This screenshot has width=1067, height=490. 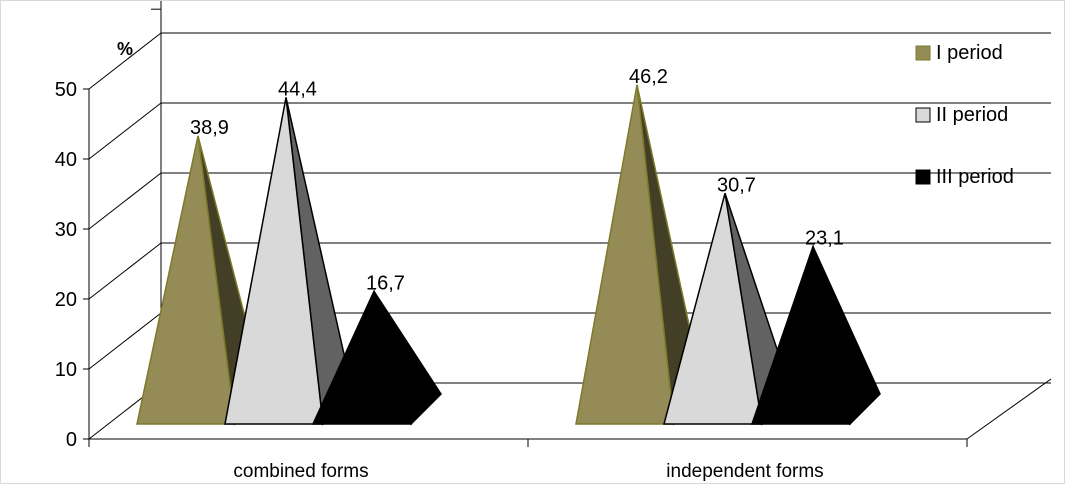 What do you see at coordinates (300, 471) in the screenshot?
I see `category-label: combined forms` at bounding box center [300, 471].